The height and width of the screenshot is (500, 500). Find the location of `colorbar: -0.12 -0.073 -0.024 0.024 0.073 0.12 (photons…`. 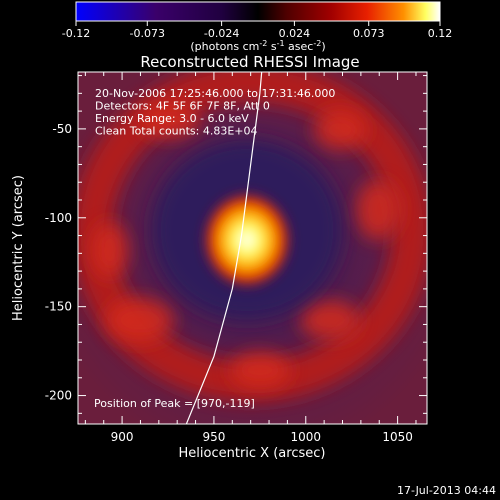

colorbar: -0.12 -0.073 -0.024 0.024 0.073 0.12 (photons… is located at coordinates (257, 27).